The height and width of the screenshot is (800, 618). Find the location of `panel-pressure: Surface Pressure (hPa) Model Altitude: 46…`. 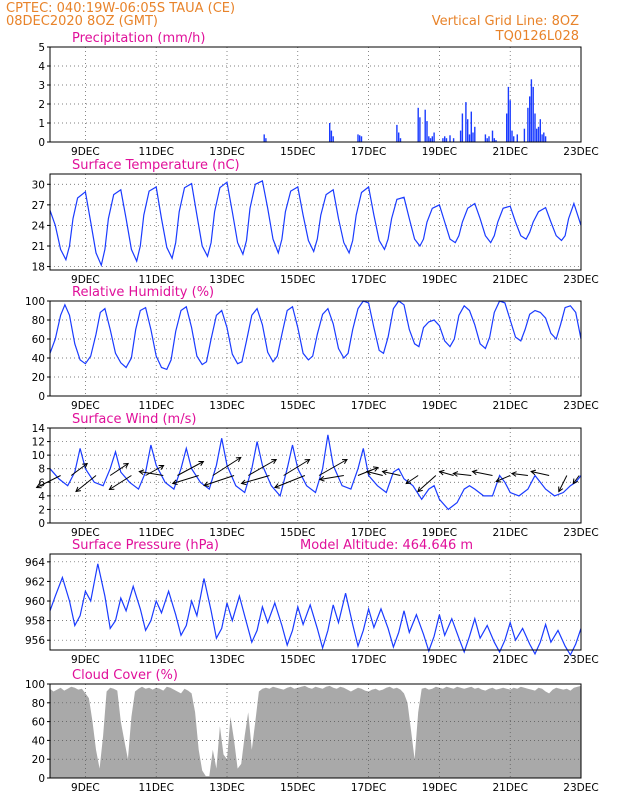

panel-pressure: Surface Pressure (hPa) Model Altitude: 46… is located at coordinates (312, 602).